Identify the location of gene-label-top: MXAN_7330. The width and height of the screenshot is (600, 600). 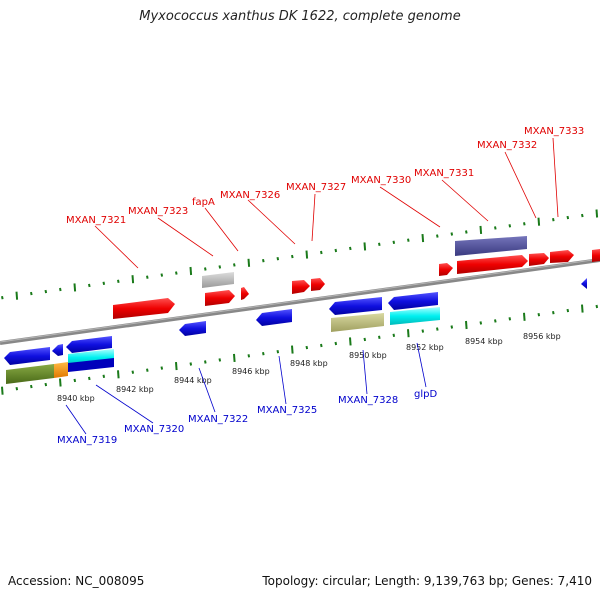
(381, 180).